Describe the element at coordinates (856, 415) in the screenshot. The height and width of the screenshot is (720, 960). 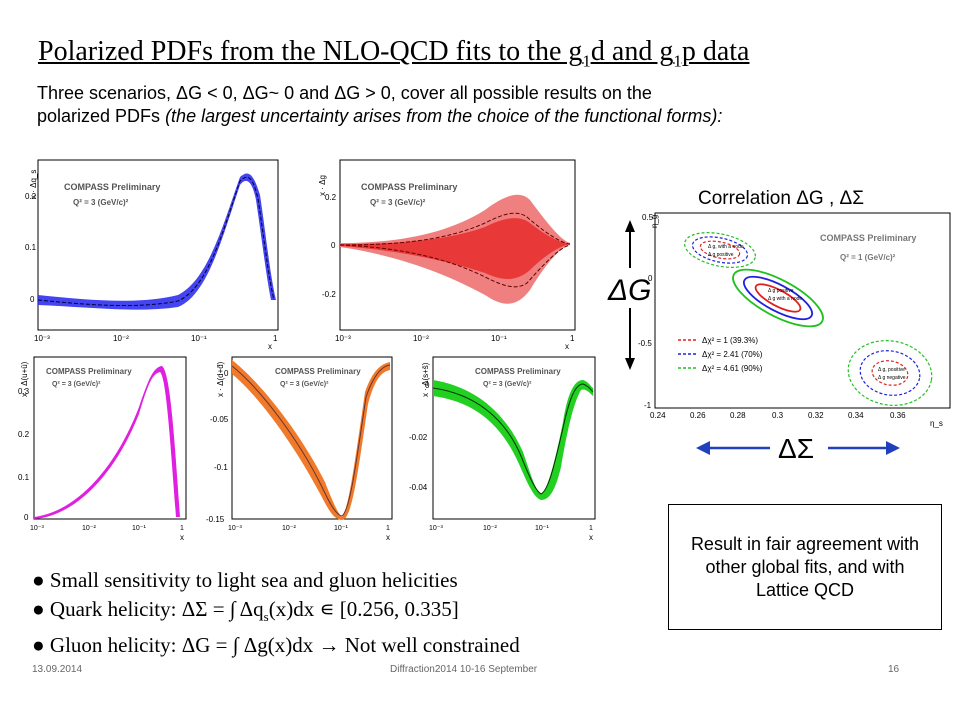
I see `corr-xtick: 0.34` at that location.